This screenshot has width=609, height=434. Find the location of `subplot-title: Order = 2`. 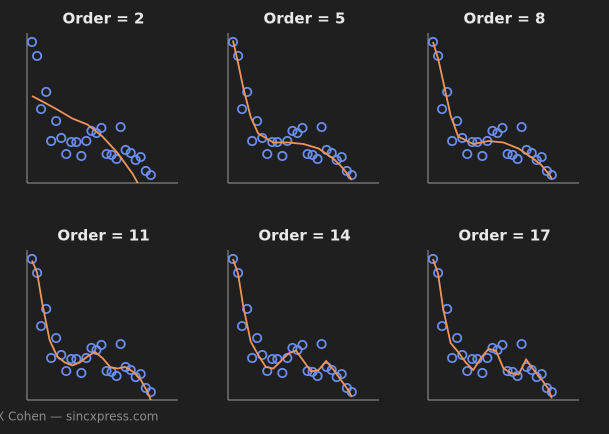

subplot-title: Order = 2 is located at coordinates (104, 19).